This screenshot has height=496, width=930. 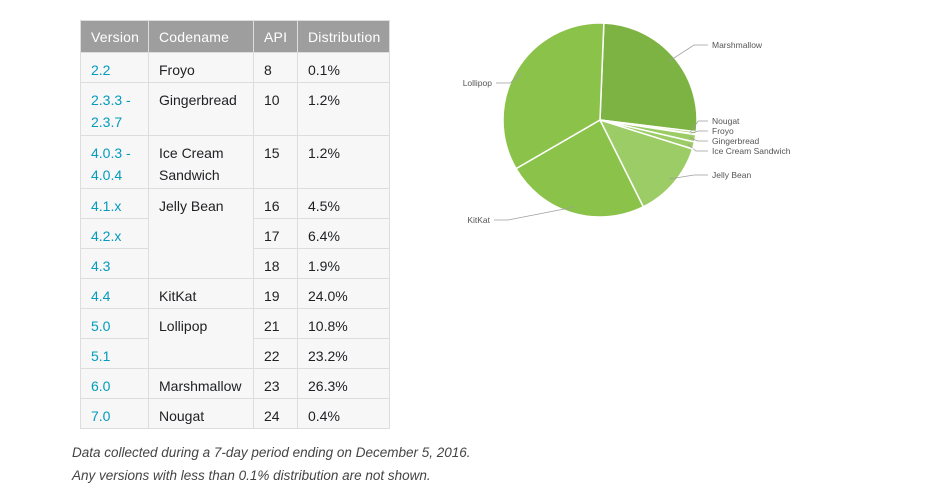 I want to click on pie-label-gingerbread: Gingerbread, so click(x=736, y=141).